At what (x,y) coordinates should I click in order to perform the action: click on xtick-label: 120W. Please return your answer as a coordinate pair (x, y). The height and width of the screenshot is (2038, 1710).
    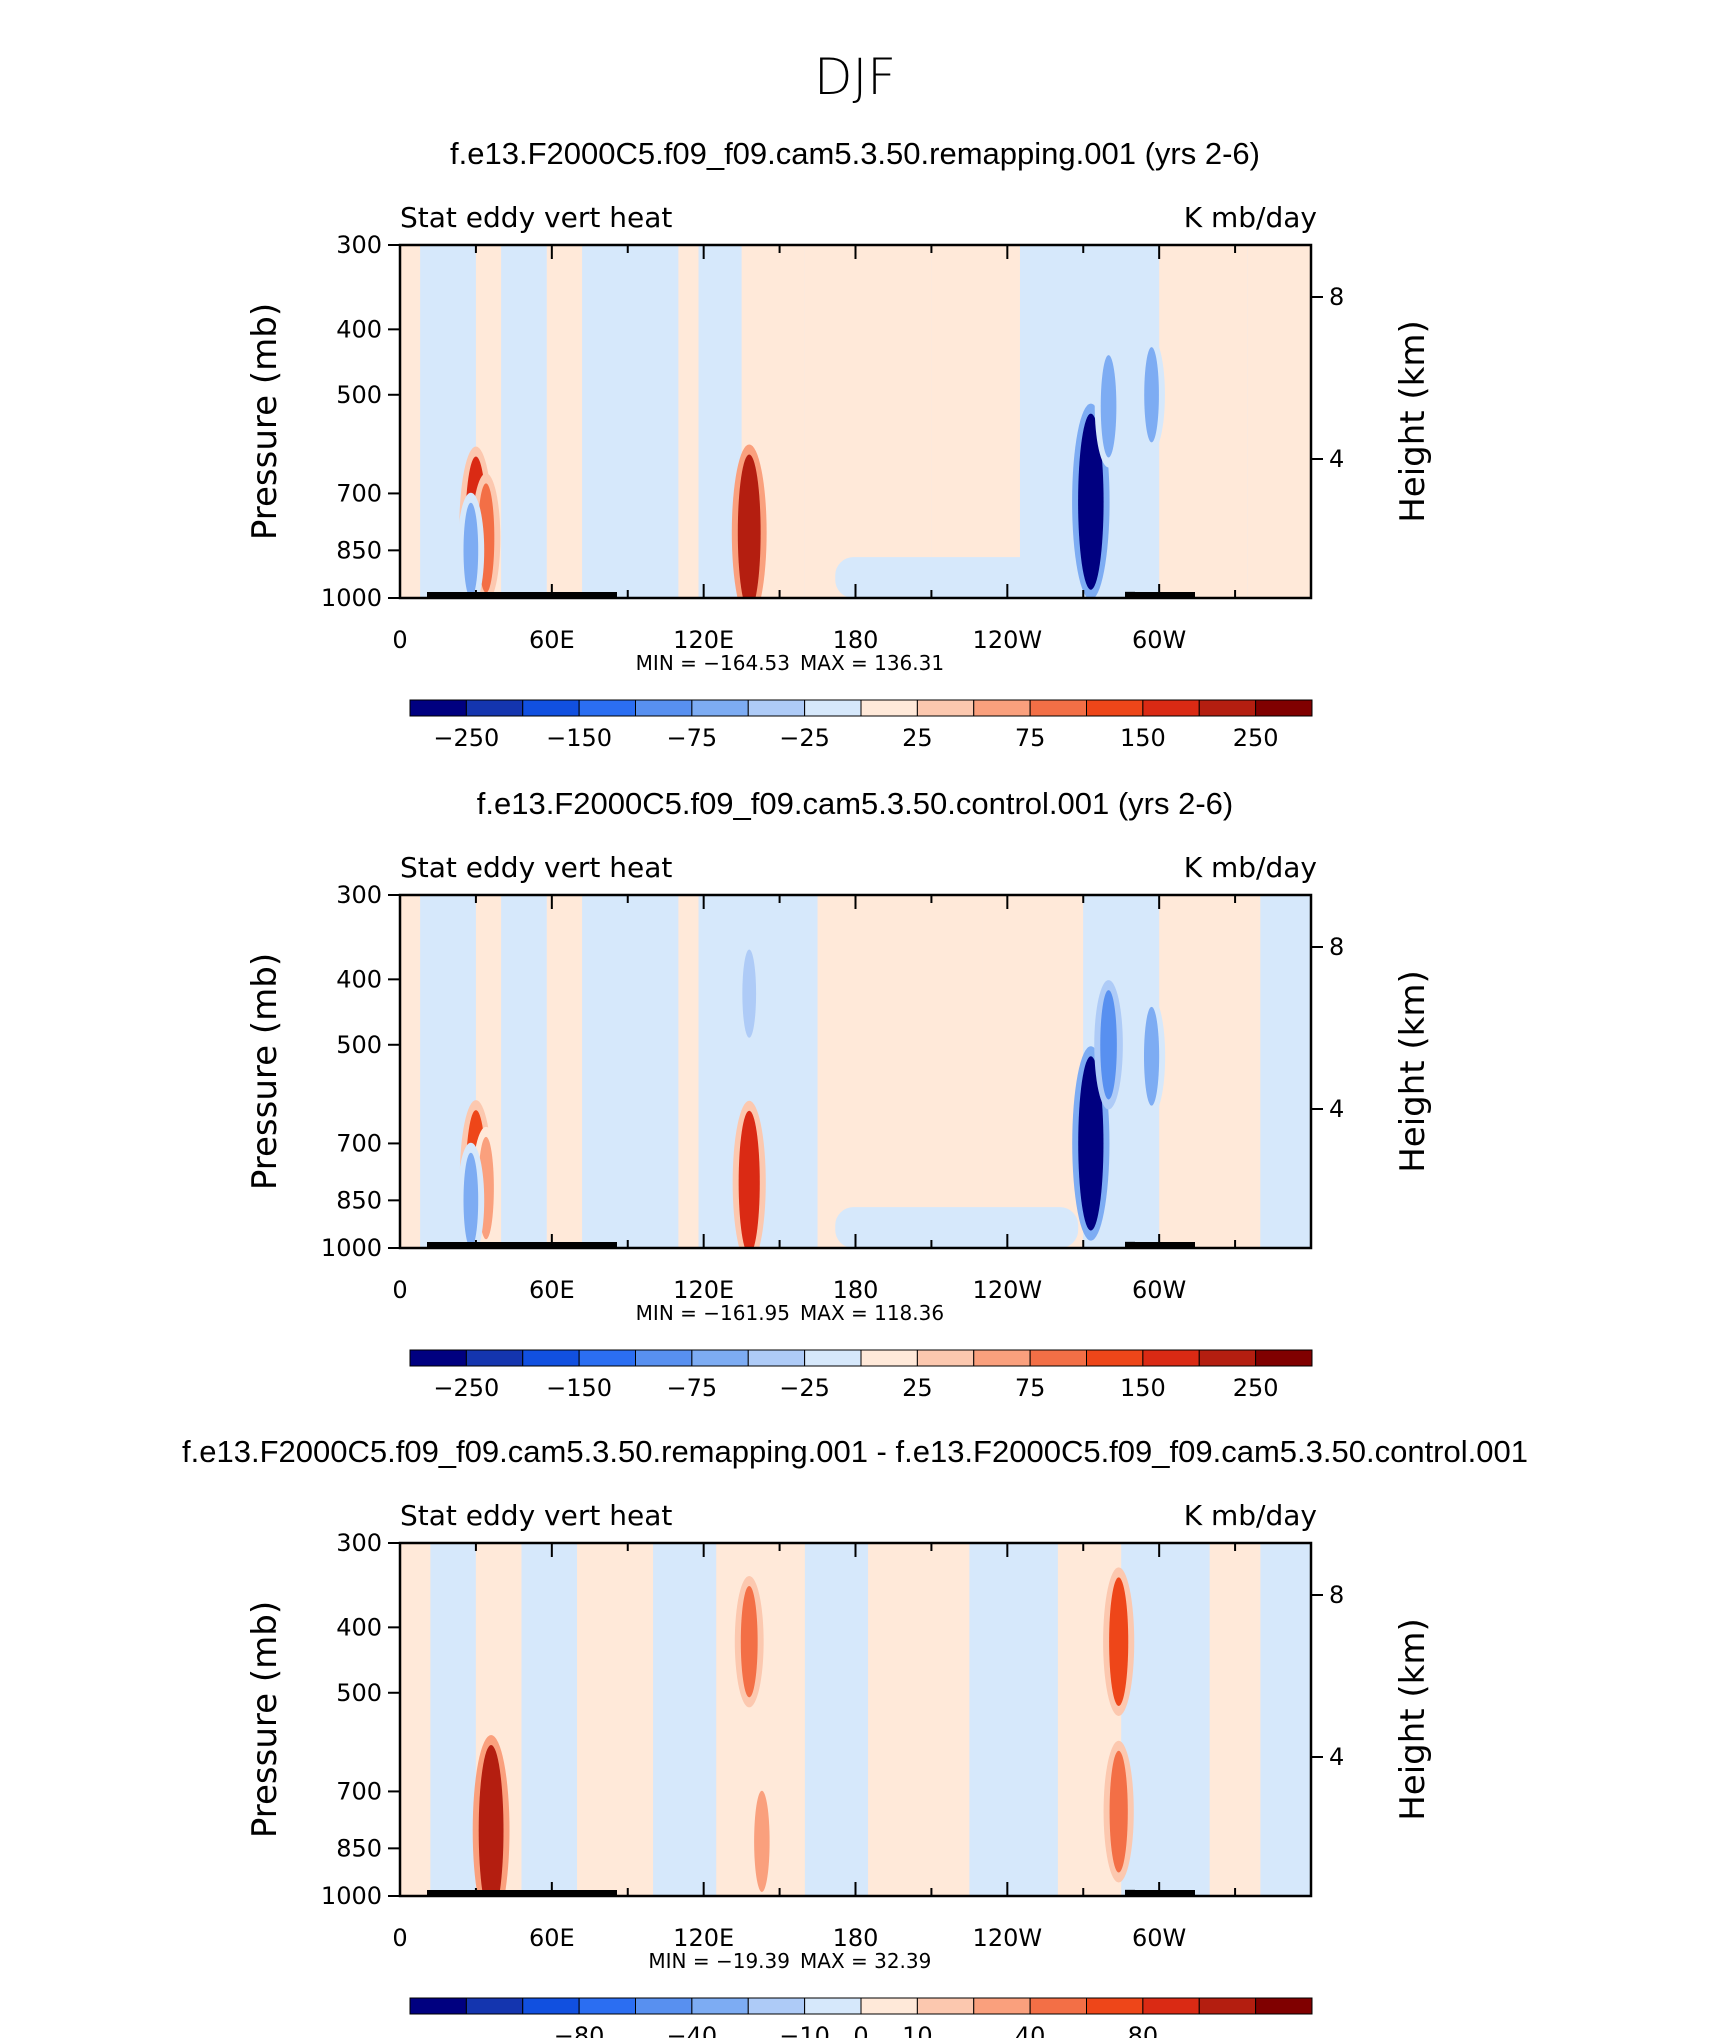
    Looking at the image, I should click on (1008, 640).